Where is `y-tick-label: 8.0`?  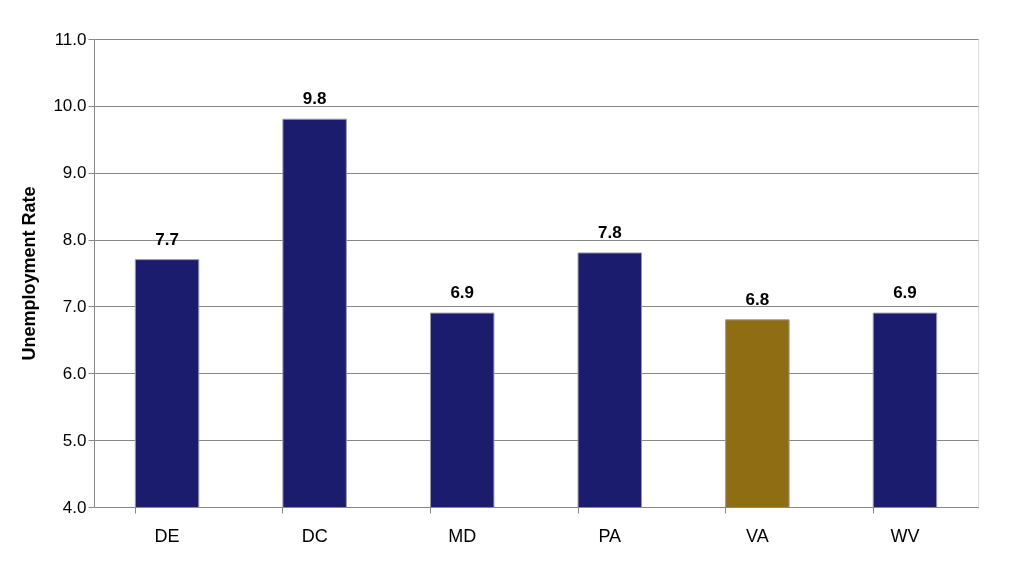 y-tick-label: 8.0 is located at coordinates (74, 240).